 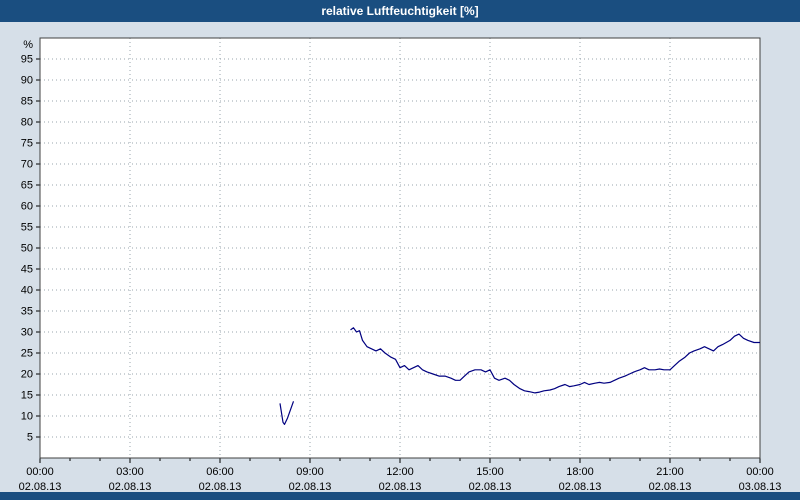 What do you see at coordinates (27, 81) in the screenshot?
I see `y-tick-label: 90` at bounding box center [27, 81].